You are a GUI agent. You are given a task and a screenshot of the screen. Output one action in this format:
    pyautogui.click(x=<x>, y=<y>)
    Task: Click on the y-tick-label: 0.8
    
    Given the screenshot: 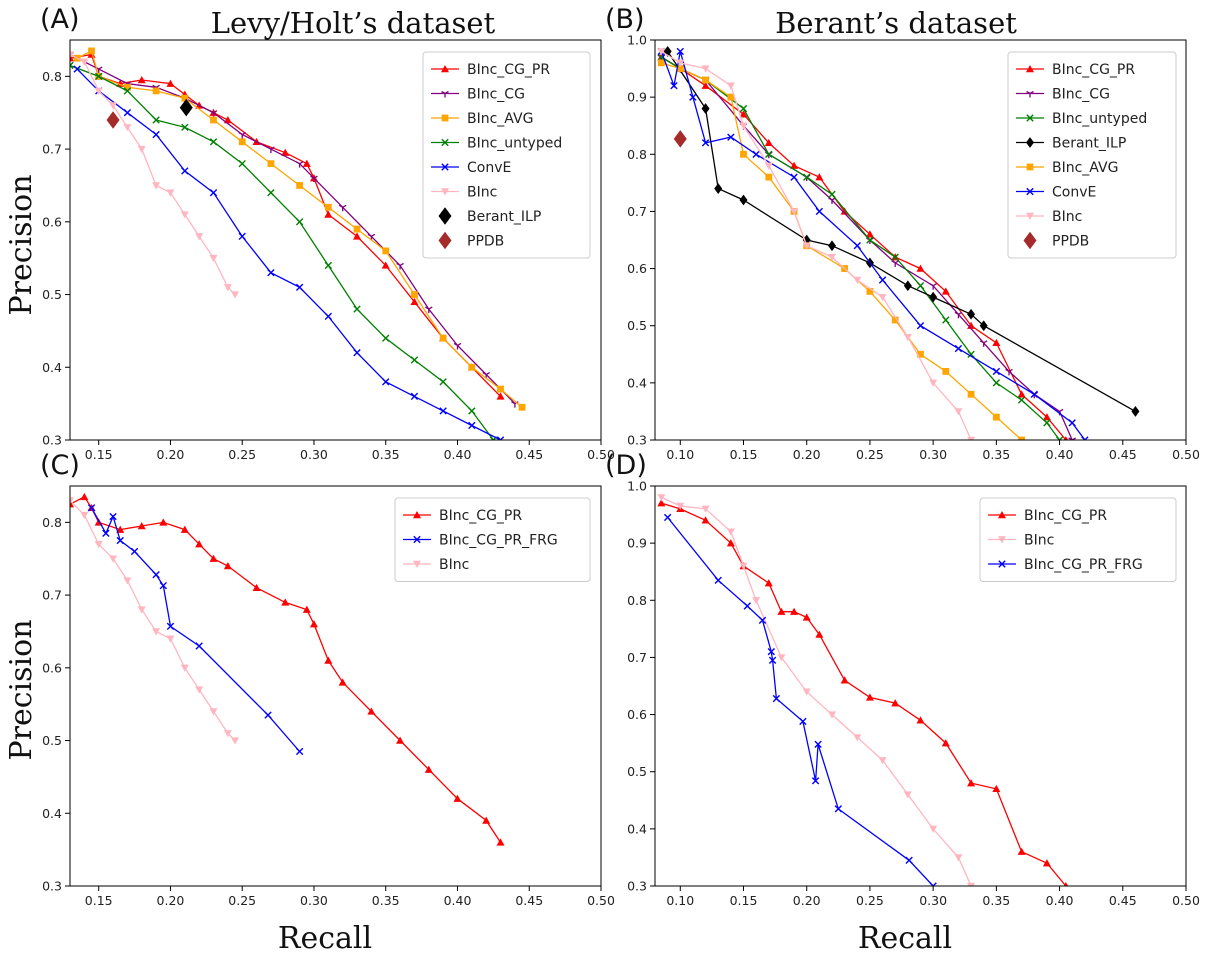 What is the action you would take?
    pyautogui.click(x=637, y=600)
    